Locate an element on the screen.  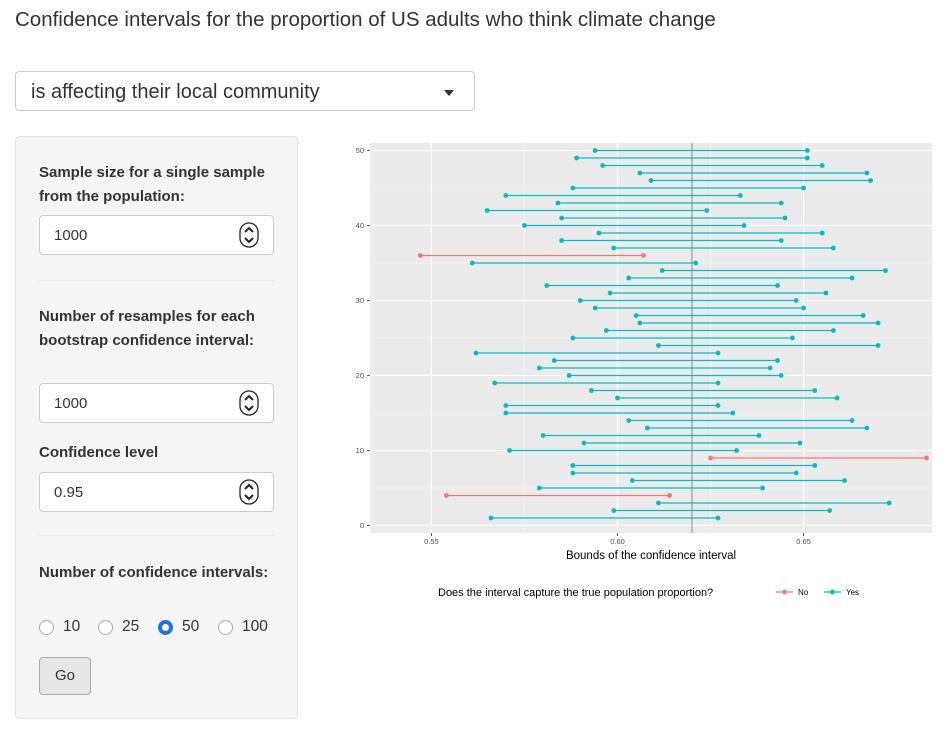
radio-circle-selected is located at coordinates (165, 627).